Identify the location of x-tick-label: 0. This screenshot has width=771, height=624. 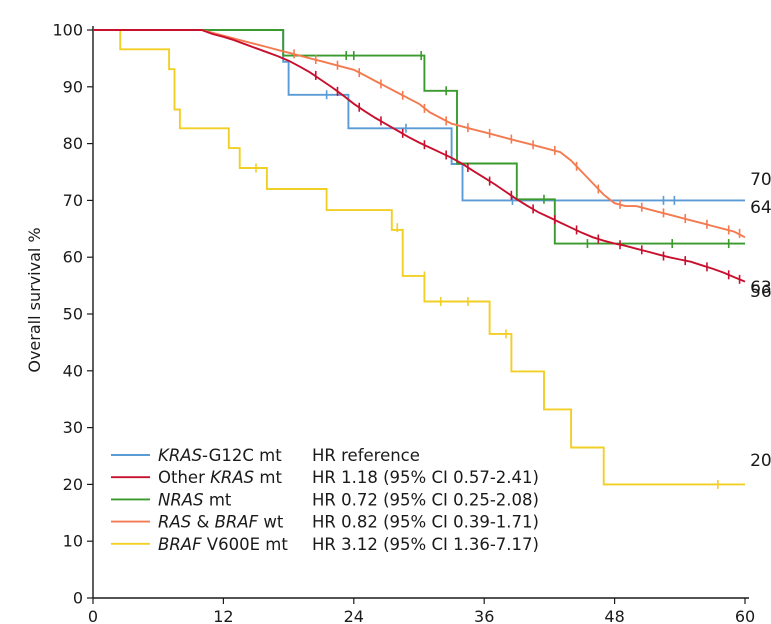
(93, 615).